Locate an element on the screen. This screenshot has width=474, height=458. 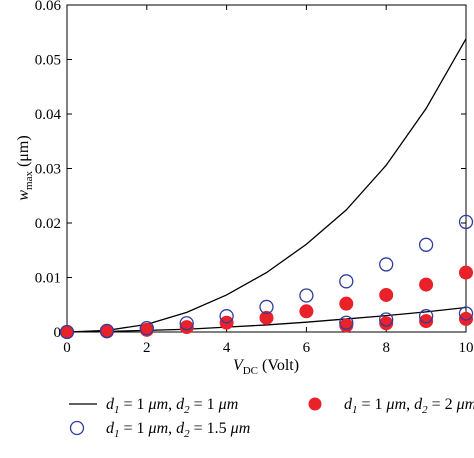
y-tick-label: 0.02 is located at coordinates (48, 224).